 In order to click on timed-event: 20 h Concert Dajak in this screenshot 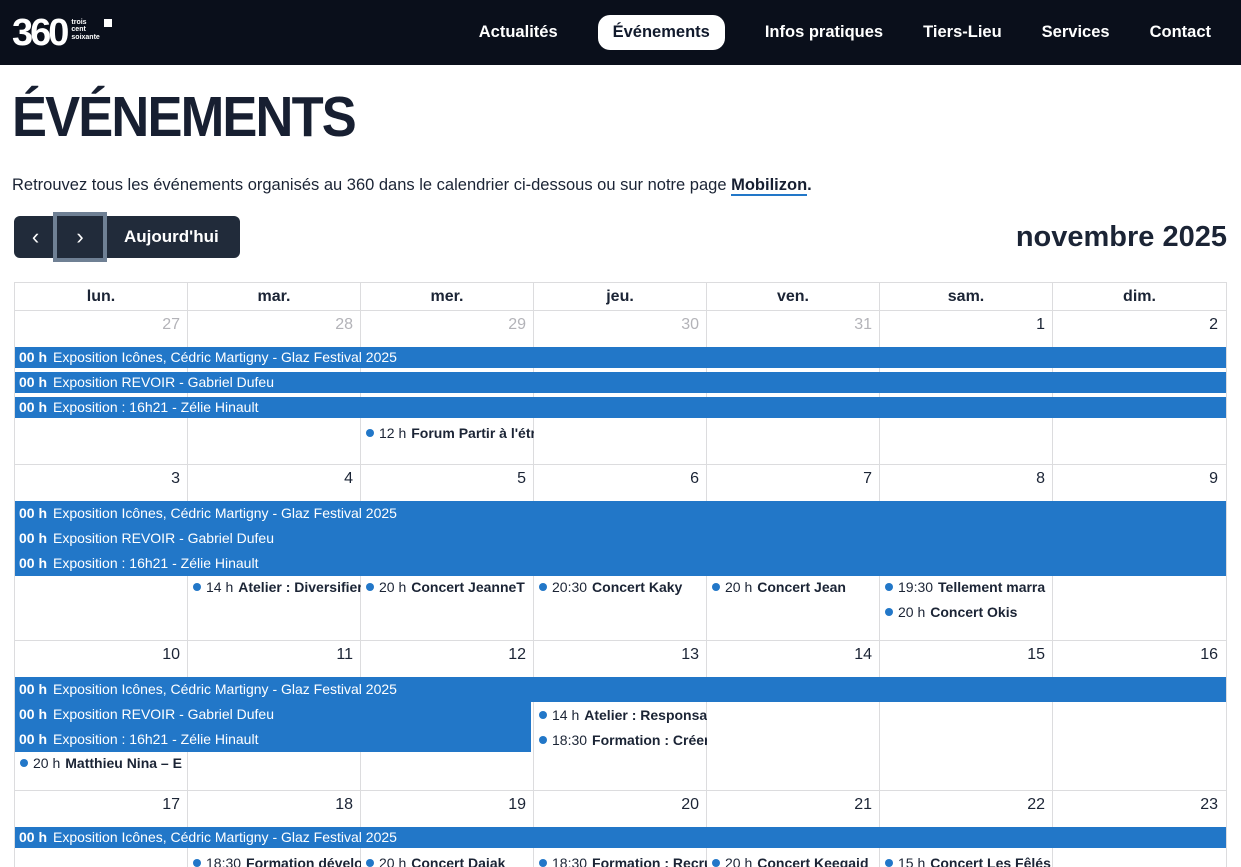, I will do `click(447, 859)`.